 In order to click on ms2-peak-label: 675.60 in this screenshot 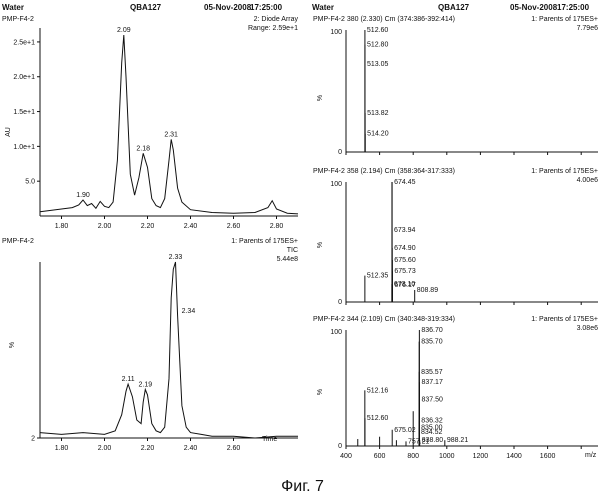, I will do `click(405, 260)`.